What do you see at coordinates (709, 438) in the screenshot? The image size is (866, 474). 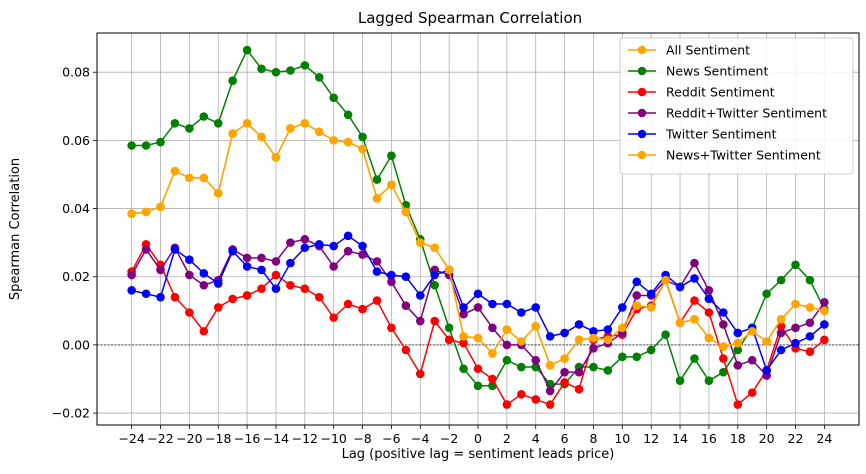 I see `x-tick-label: 16` at bounding box center [709, 438].